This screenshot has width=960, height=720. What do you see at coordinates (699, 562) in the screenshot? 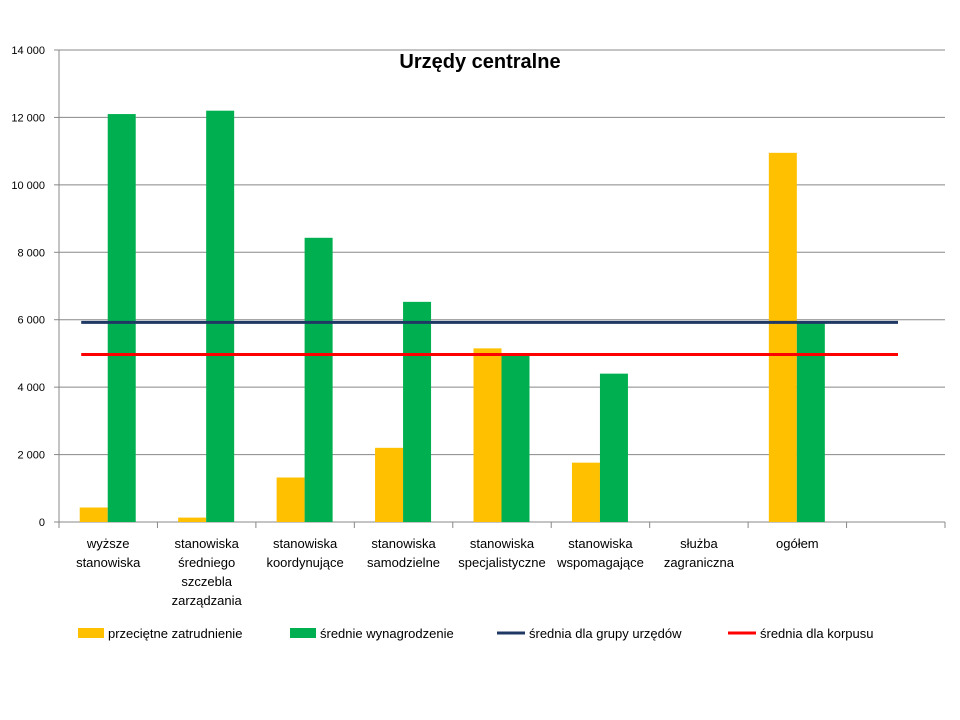
I see `x-category-label: zagraniczna` at bounding box center [699, 562].